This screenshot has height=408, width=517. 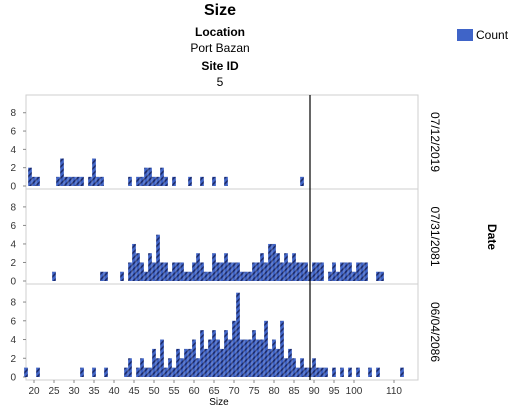 What do you see at coordinates (114, 391) in the screenshot?
I see `x-tick-label: 40` at bounding box center [114, 391].